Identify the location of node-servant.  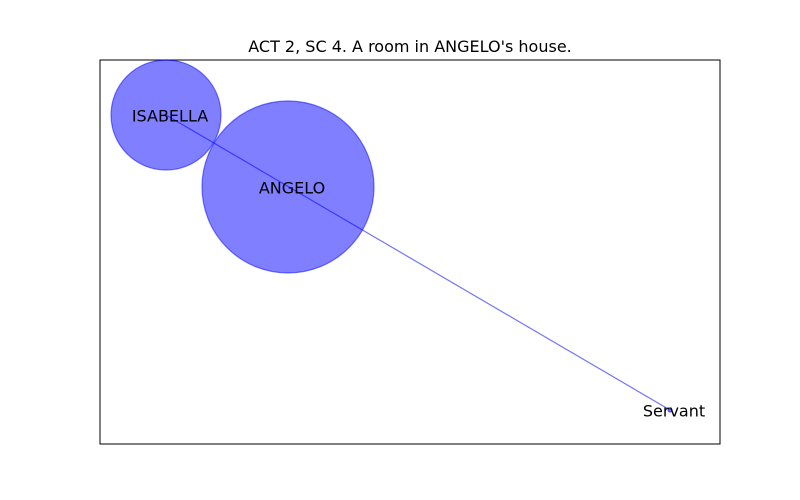
(670, 410).